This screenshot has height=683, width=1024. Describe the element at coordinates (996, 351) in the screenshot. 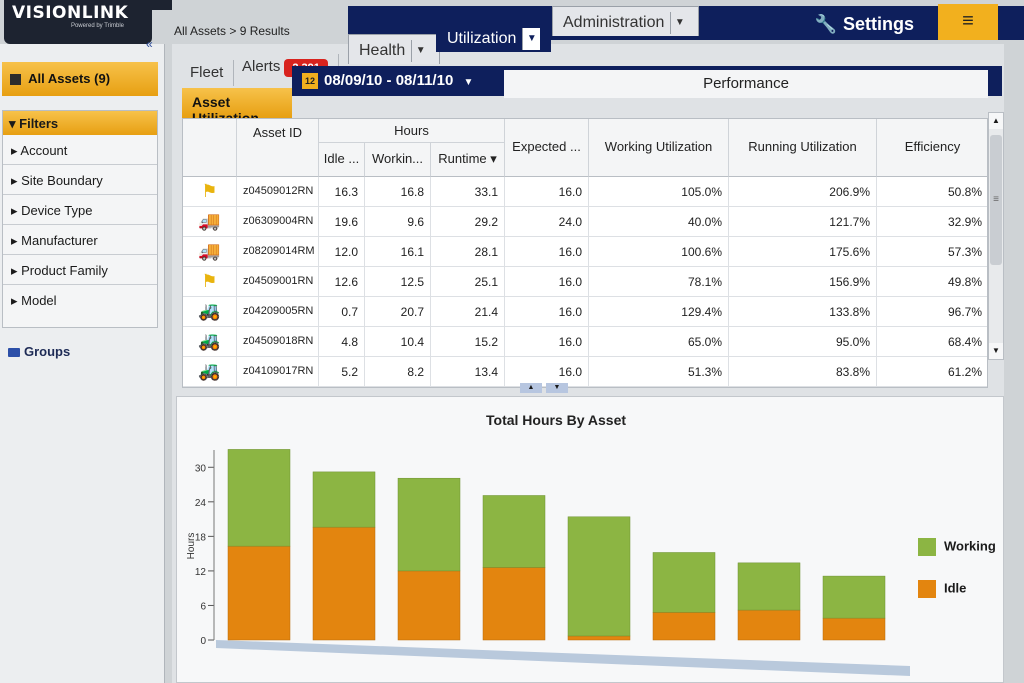

I see `scroll-down-icon: ▼` at that location.